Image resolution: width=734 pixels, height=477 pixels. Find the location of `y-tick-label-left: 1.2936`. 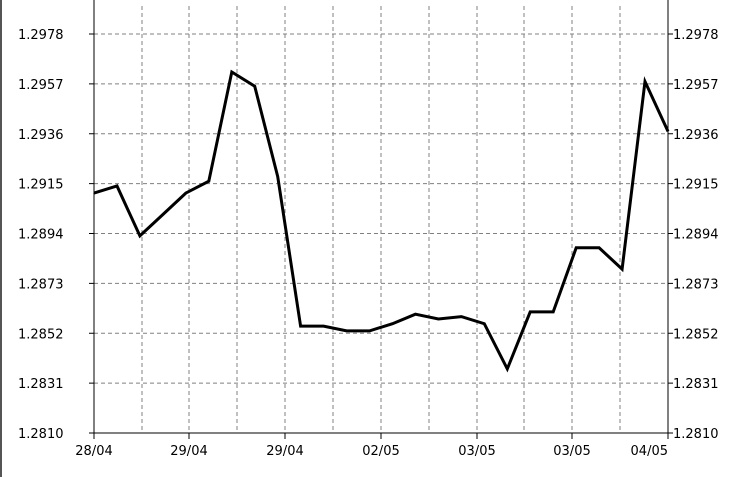

y-tick-label-left: 1.2936 is located at coordinates (41, 135).